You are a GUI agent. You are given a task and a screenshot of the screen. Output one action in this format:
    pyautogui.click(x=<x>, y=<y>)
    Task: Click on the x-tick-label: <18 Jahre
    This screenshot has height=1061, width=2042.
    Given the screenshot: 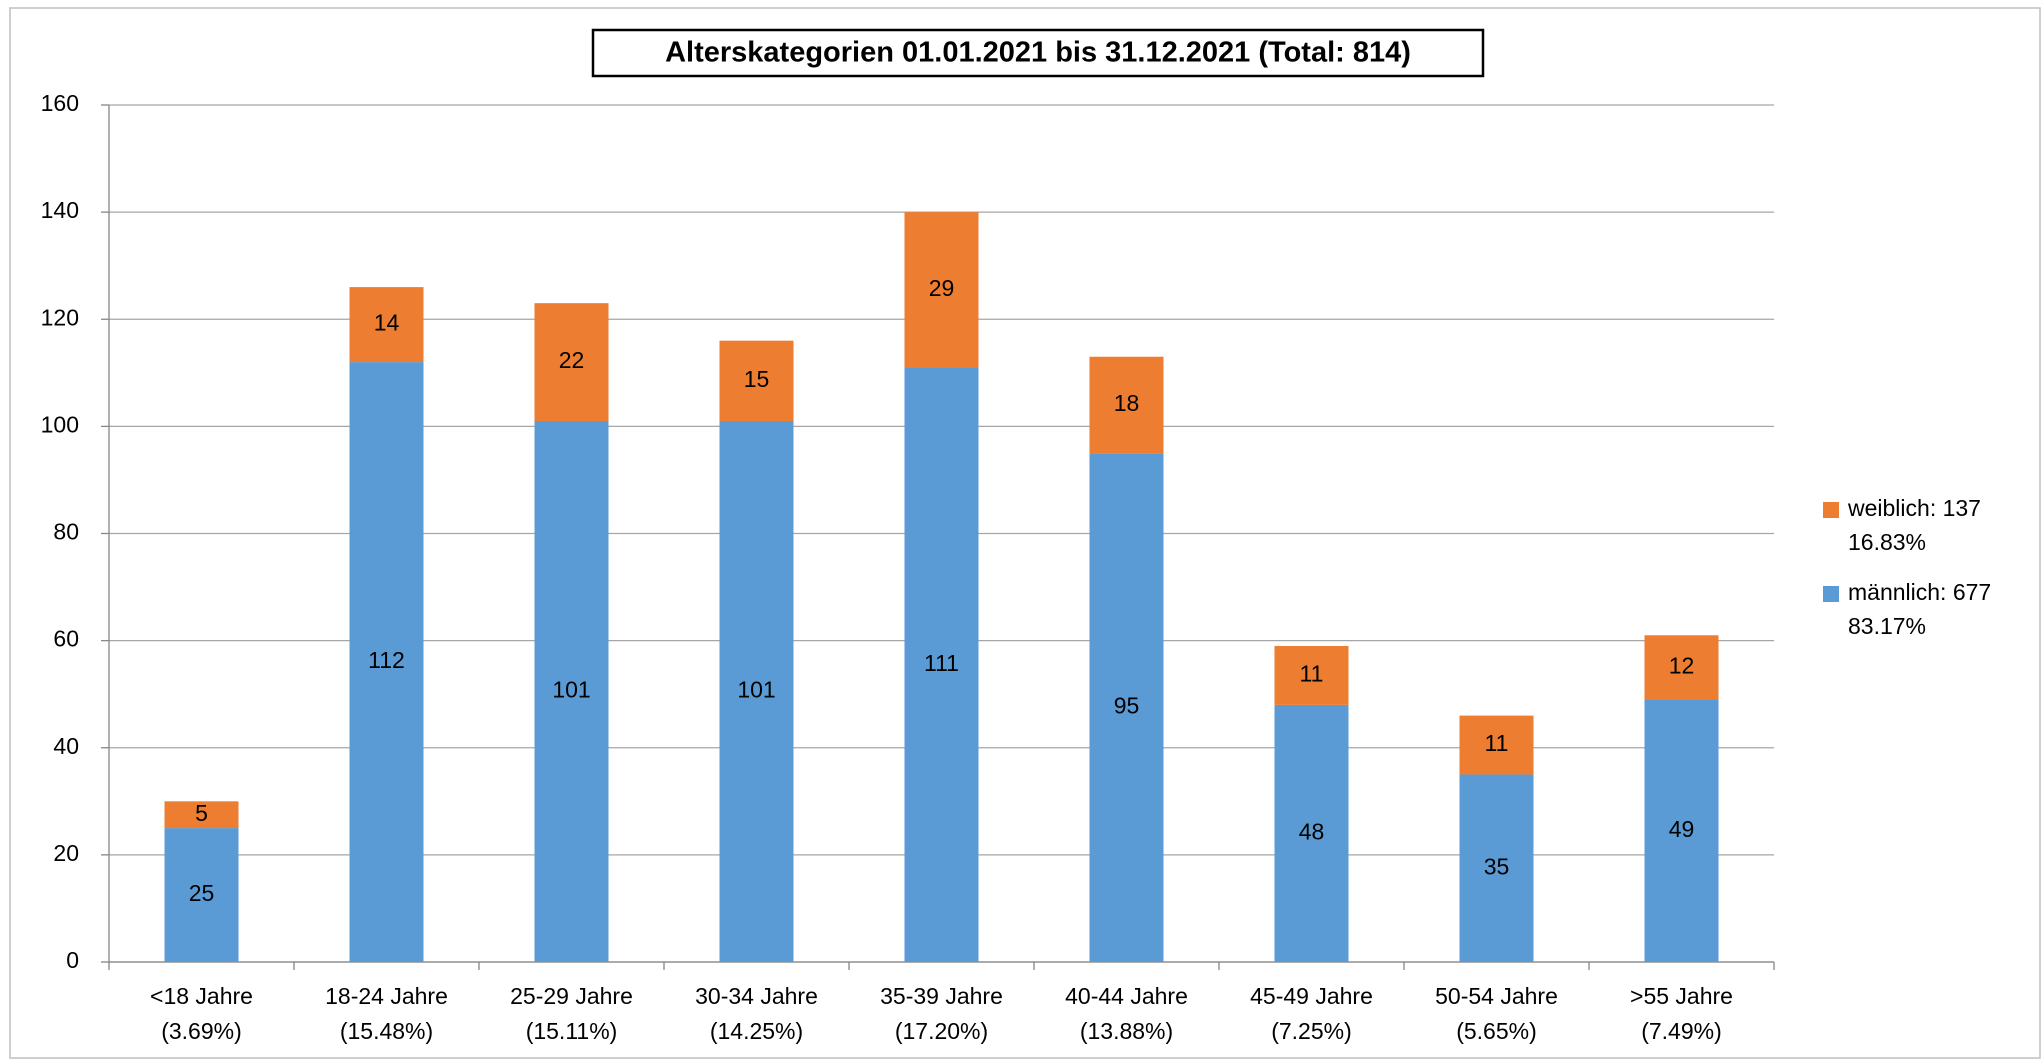 What is the action you would take?
    pyautogui.click(x=201, y=996)
    